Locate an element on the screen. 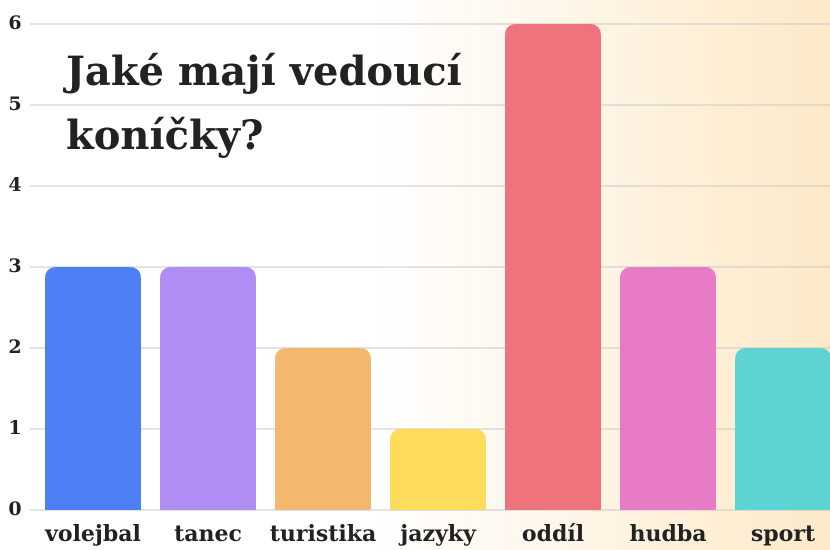 The height and width of the screenshot is (550, 830). y-tick-label: 1 is located at coordinates (14, 428).